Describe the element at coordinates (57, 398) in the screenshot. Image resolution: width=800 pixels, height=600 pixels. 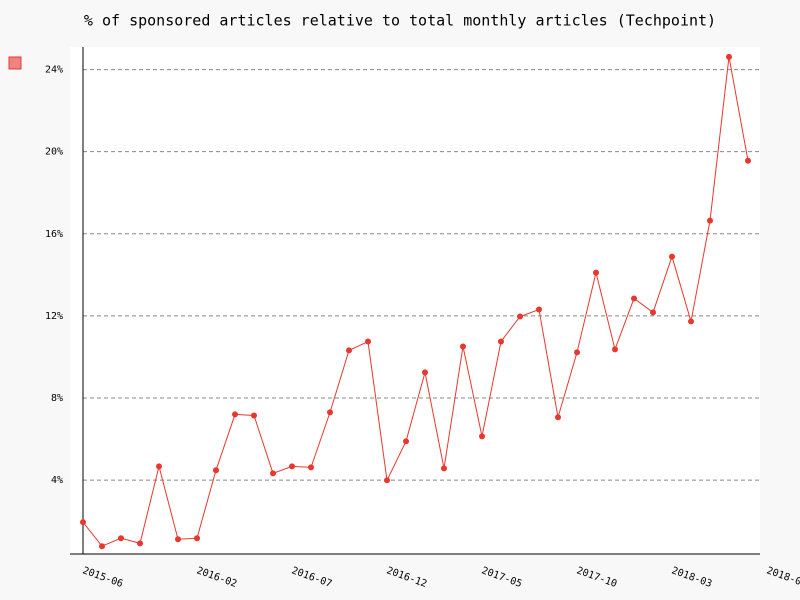
I see `y-tick-label: 8%` at that location.